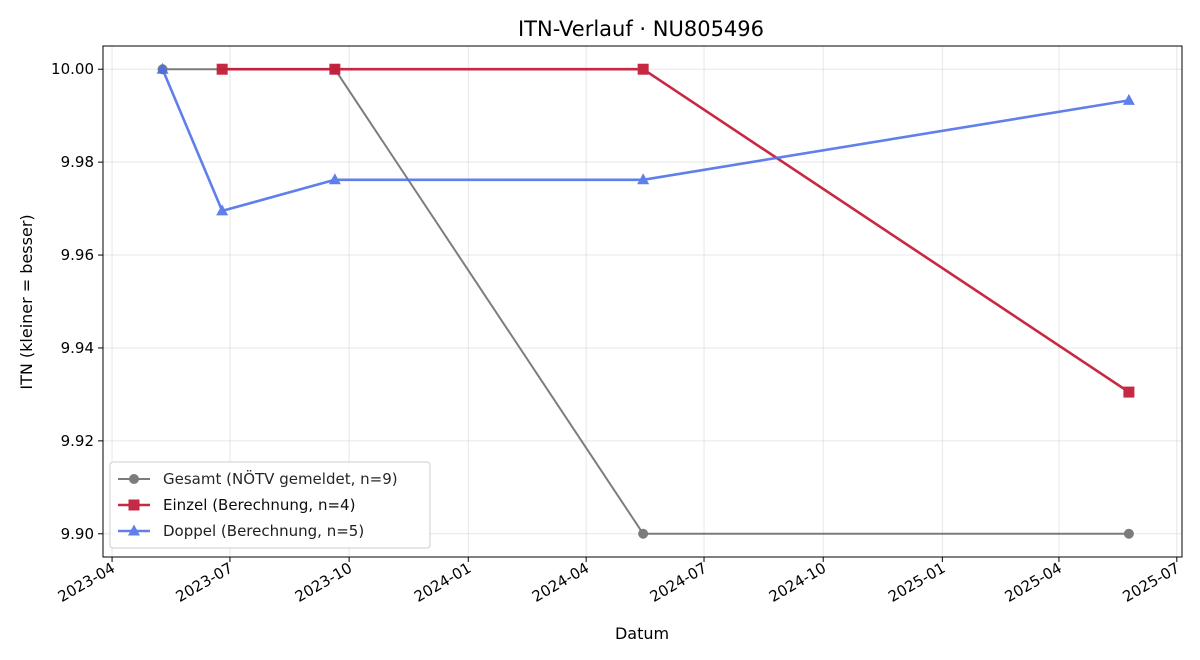  What do you see at coordinates (259, 505) in the screenshot?
I see `legend-label: Einzel (Berechnung, n=4)` at bounding box center [259, 505].